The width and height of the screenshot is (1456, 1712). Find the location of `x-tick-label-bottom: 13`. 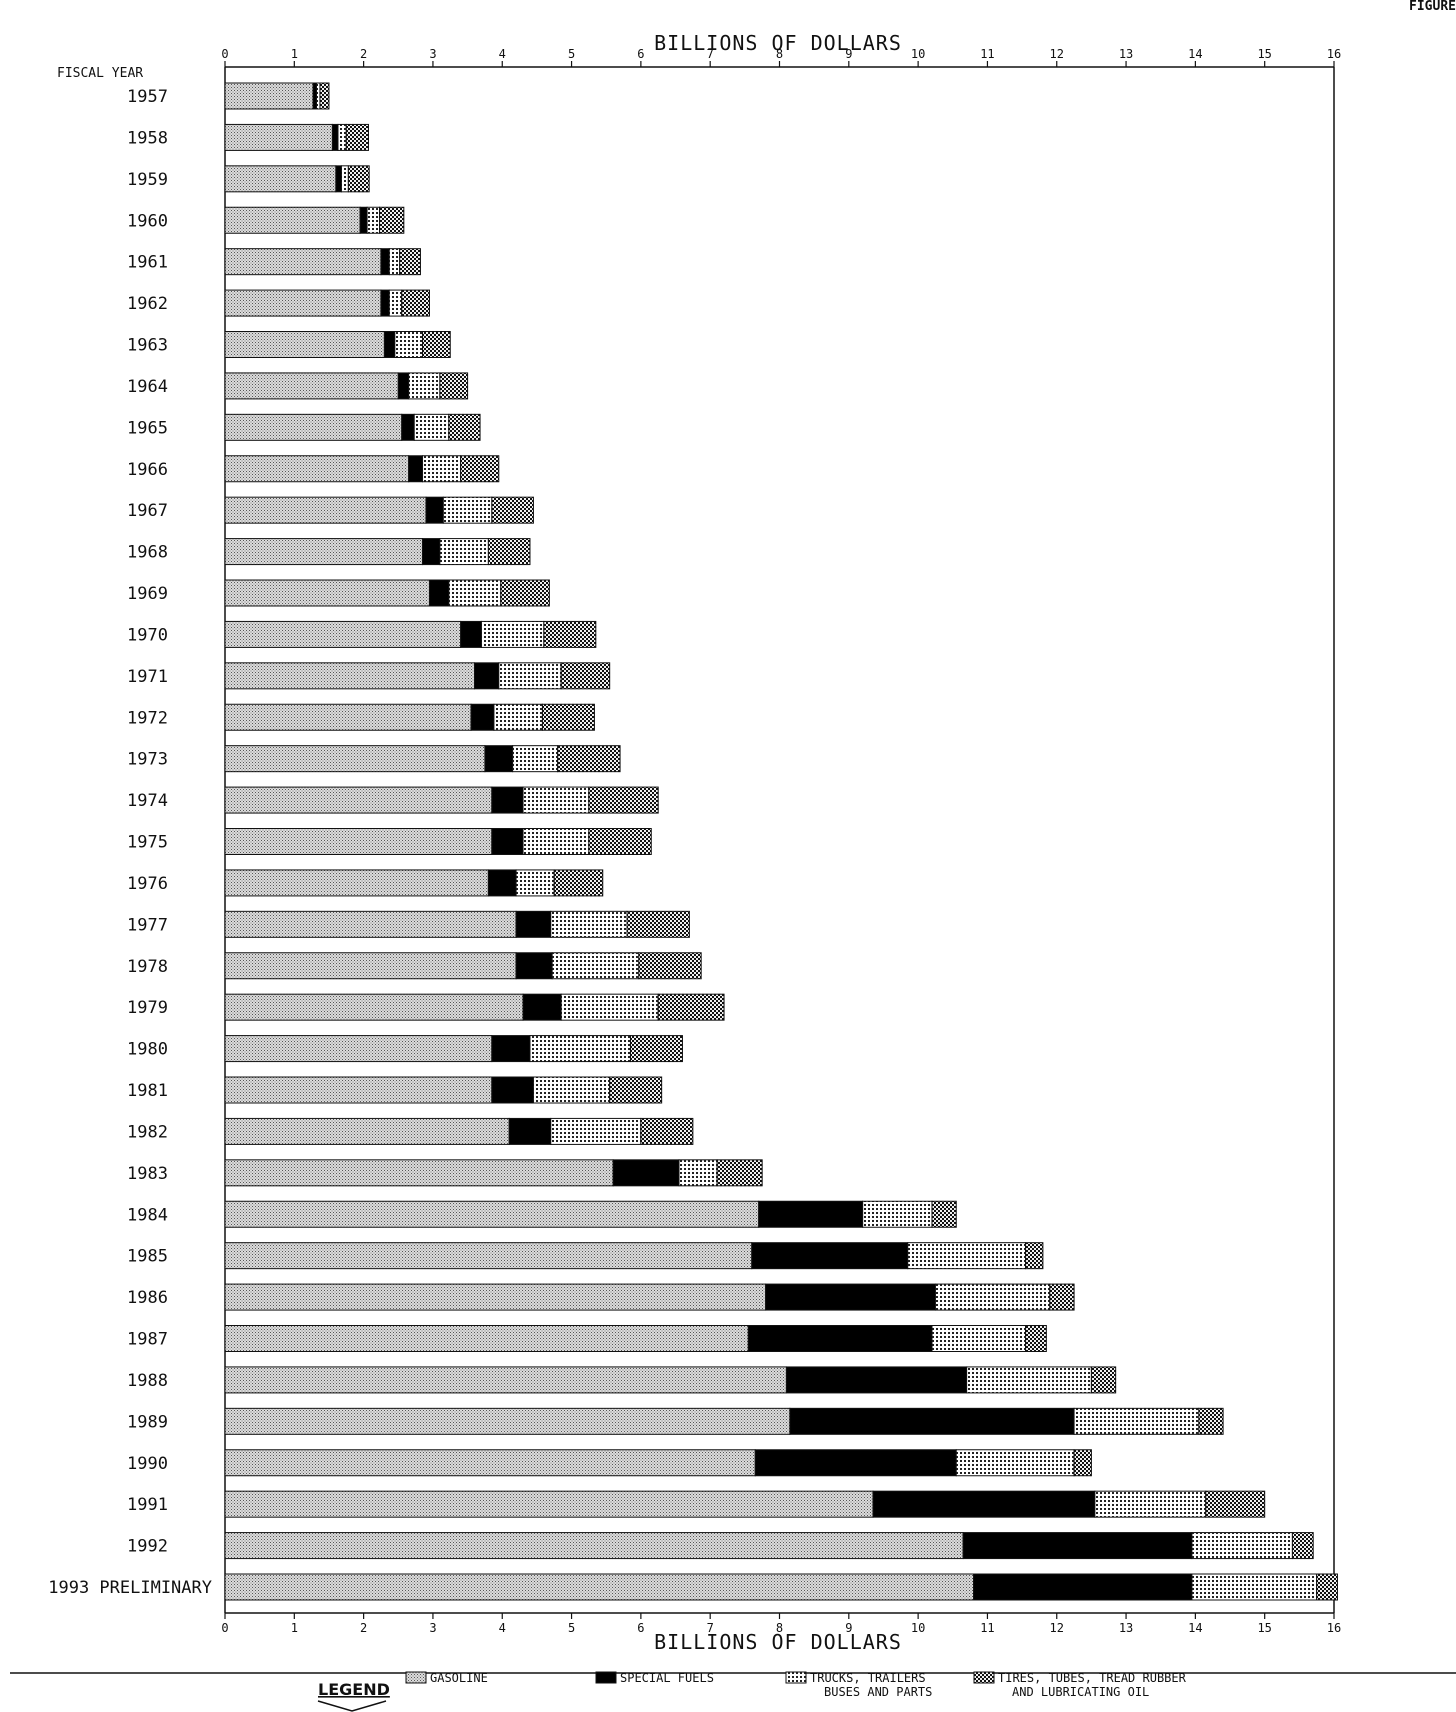

x-tick-label-bottom: 13 is located at coordinates (1126, 1628).